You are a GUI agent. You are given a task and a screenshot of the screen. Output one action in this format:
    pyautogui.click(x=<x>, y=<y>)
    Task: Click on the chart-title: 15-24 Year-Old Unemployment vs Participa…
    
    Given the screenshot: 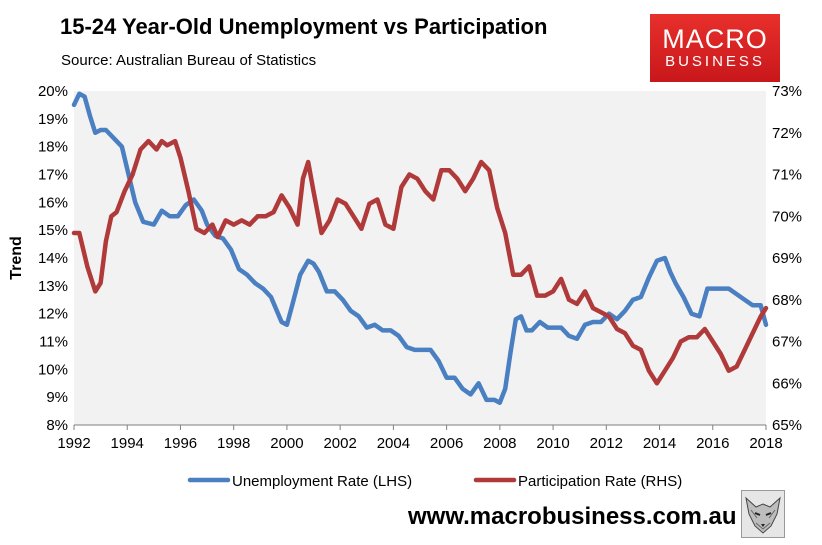 What is the action you would take?
    pyautogui.click(x=304, y=26)
    